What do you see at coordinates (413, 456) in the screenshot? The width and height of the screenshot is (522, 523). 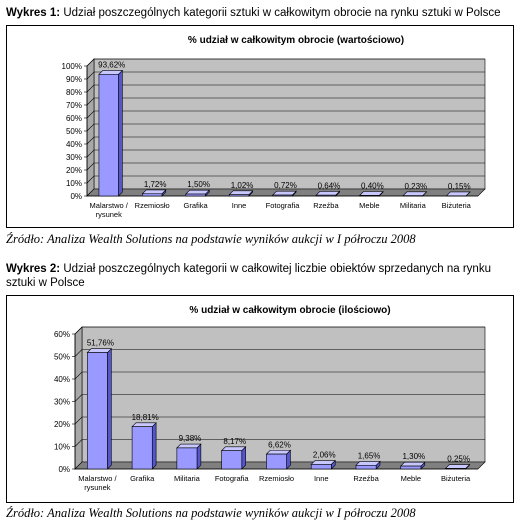 I see `chart-2-data-label: 1,30%` at bounding box center [413, 456].